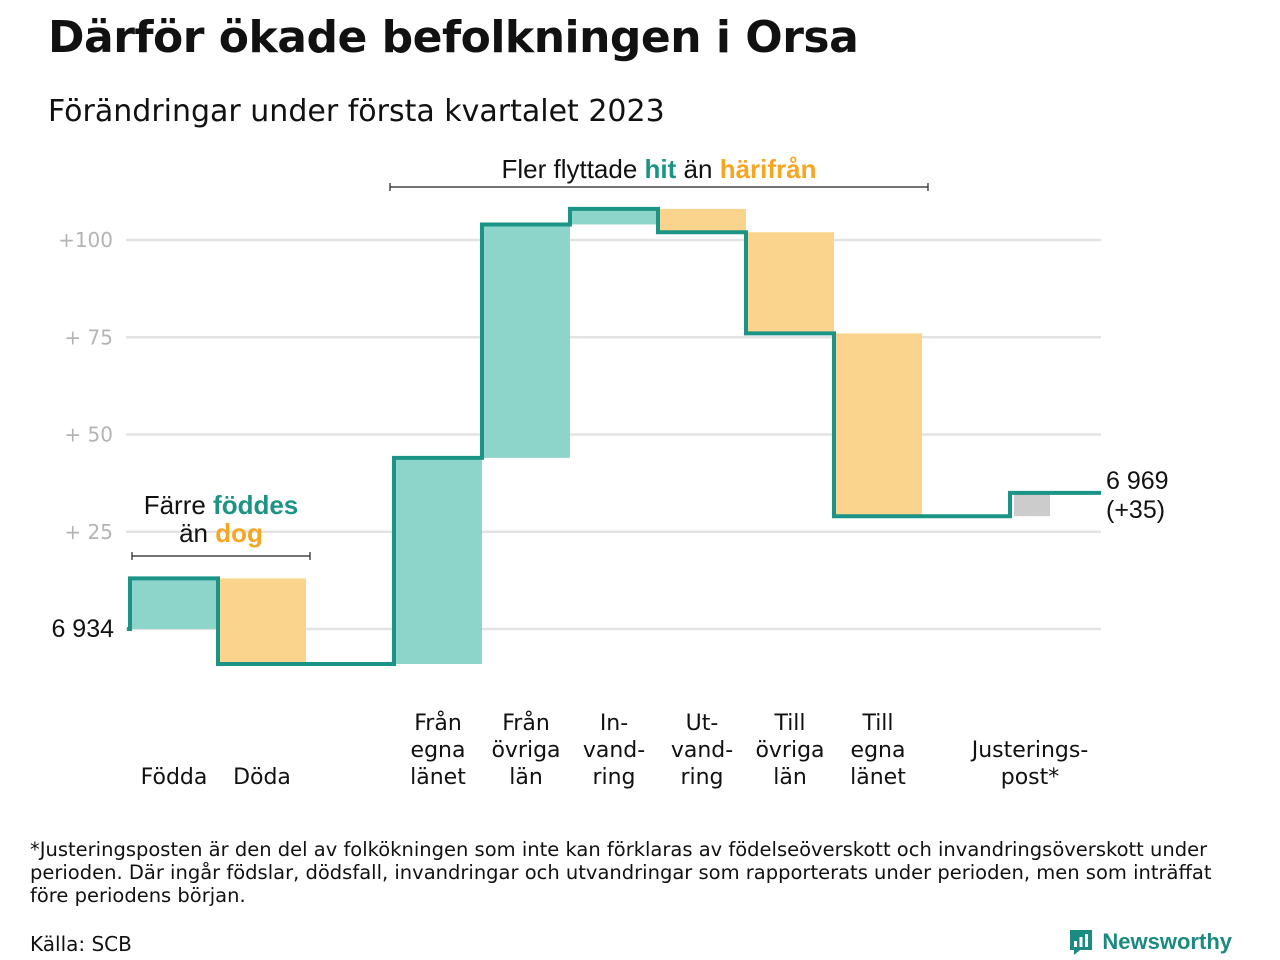  I want to click on brand: Newsworthy, so click(1150, 942).